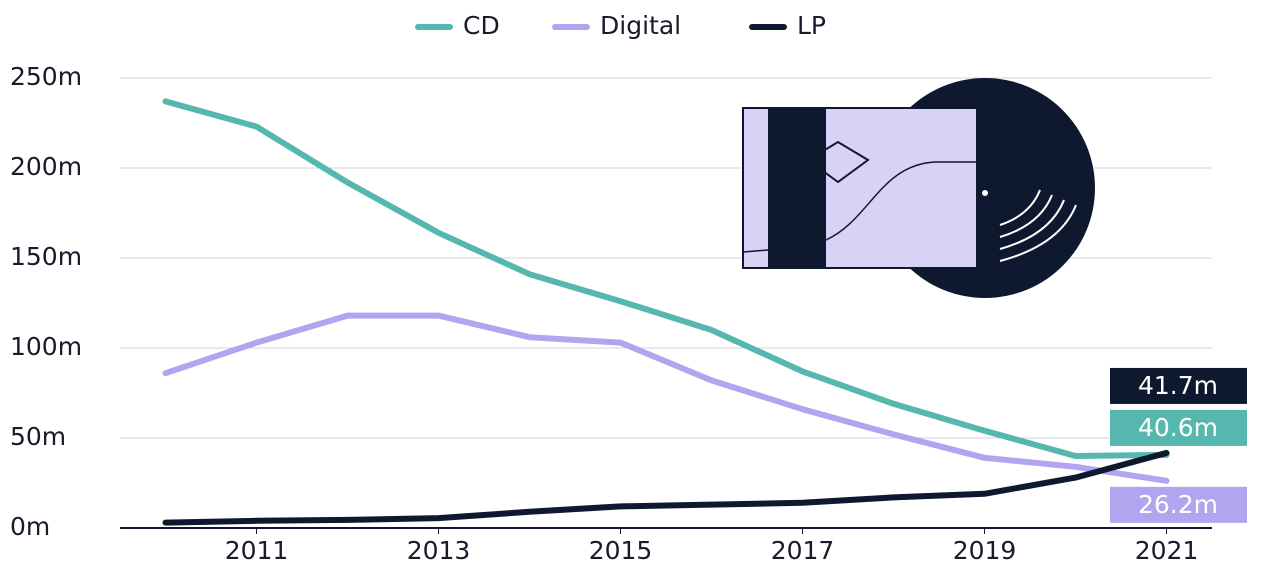  I want to click on value-label: 40.6m, so click(1178, 427).